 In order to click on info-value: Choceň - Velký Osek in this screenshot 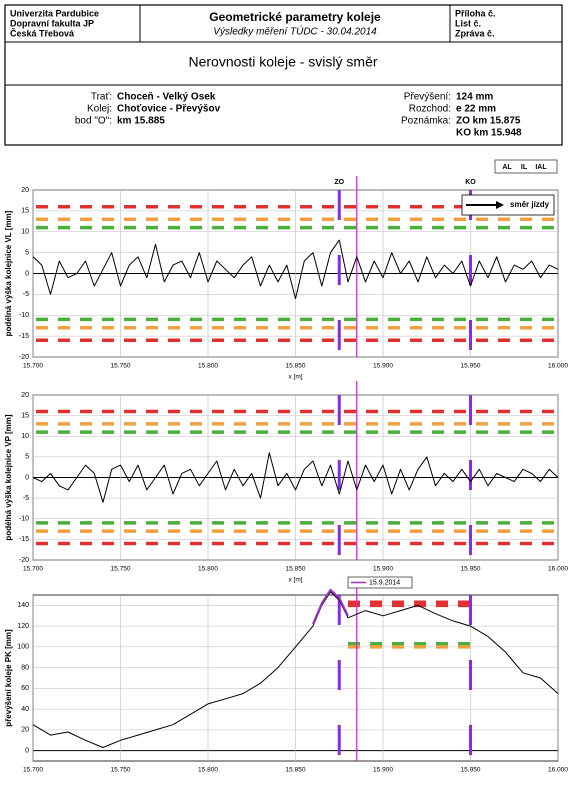, I will do `click(166, 97)`.